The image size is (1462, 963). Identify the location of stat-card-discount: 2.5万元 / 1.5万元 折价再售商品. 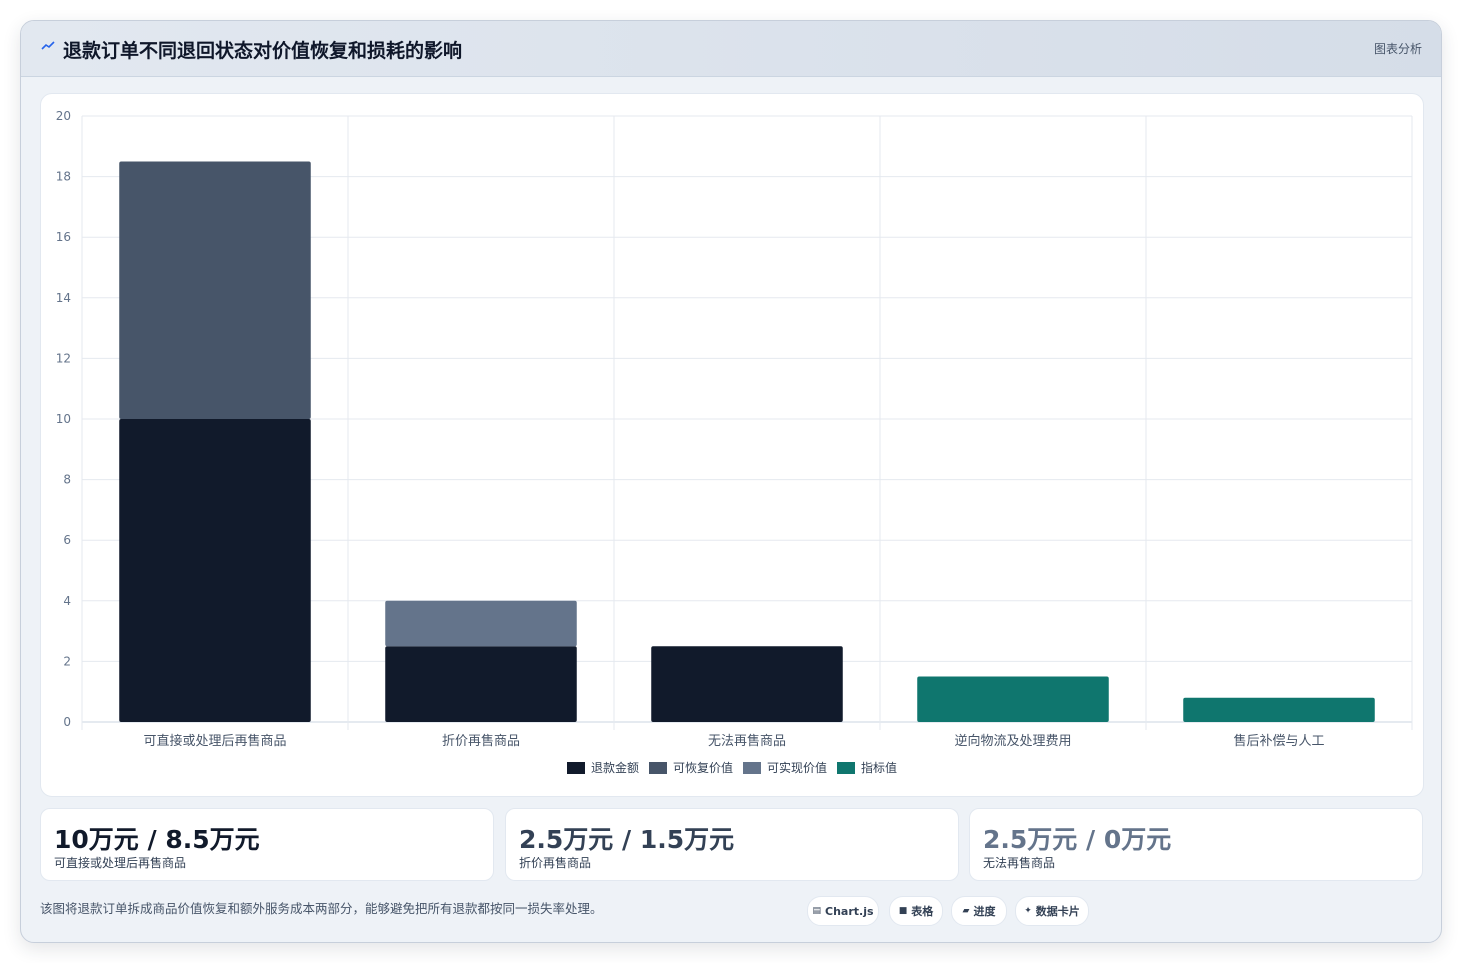
(732, 844).